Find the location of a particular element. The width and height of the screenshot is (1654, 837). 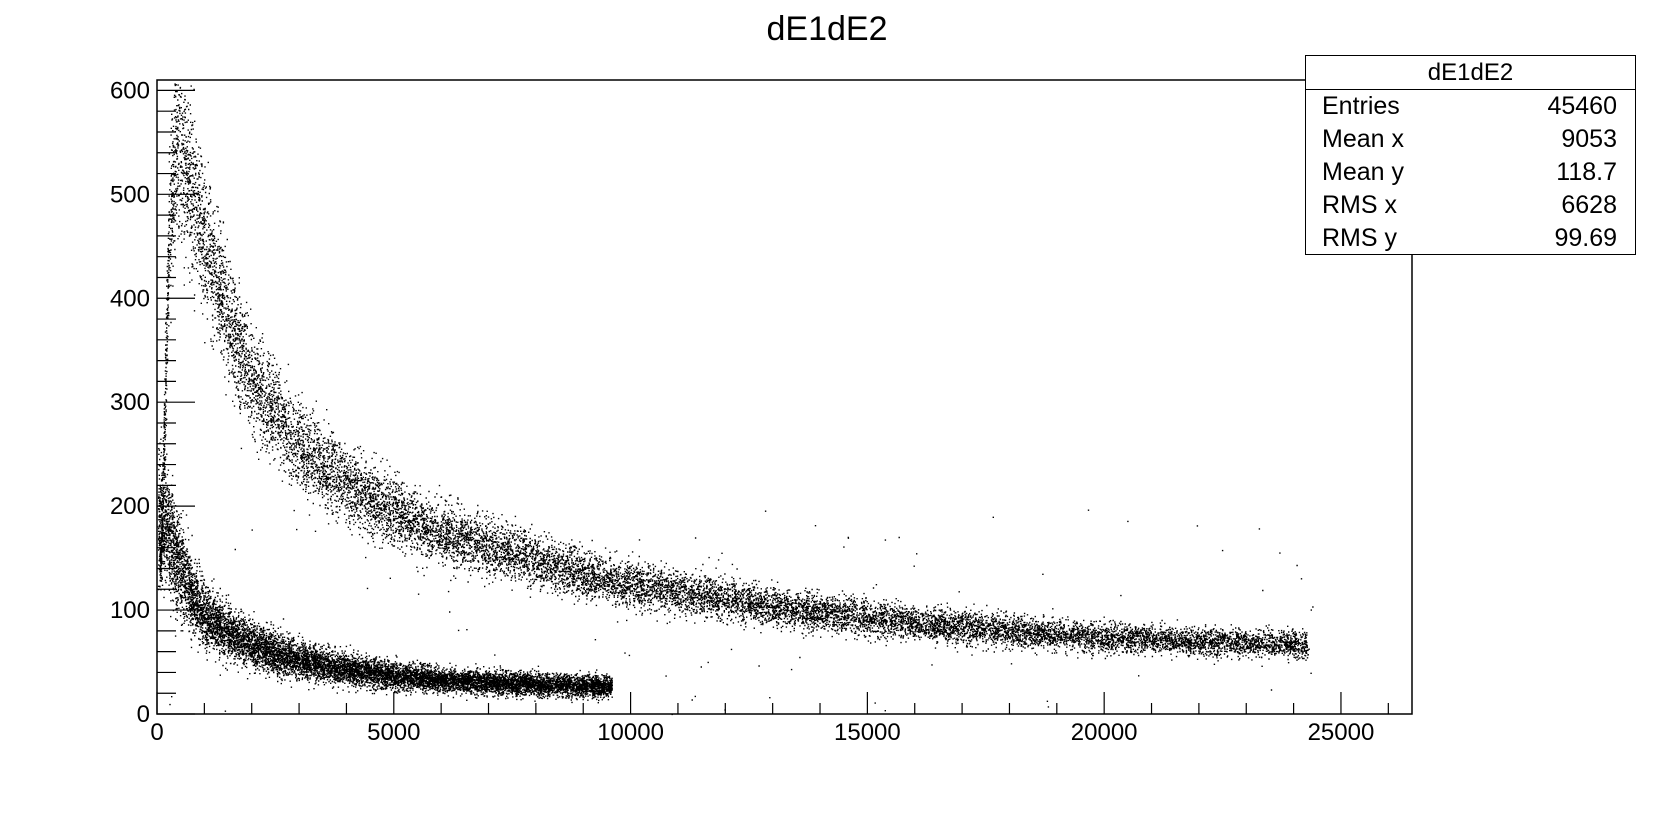

stats-label: Entries is located at coordinates (1361, 106).